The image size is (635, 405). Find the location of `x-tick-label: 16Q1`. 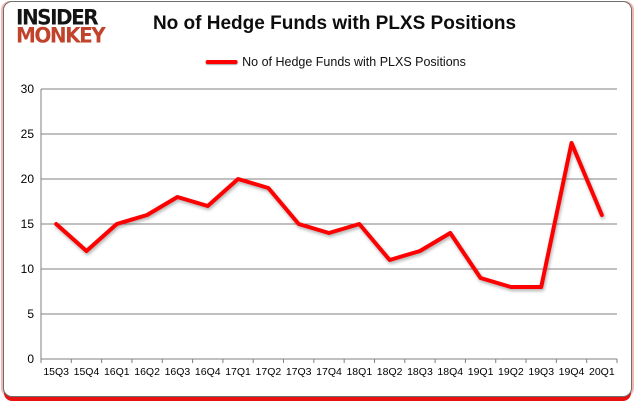

x-tick-label: 16Q1 is located at coordinates (117, 372).